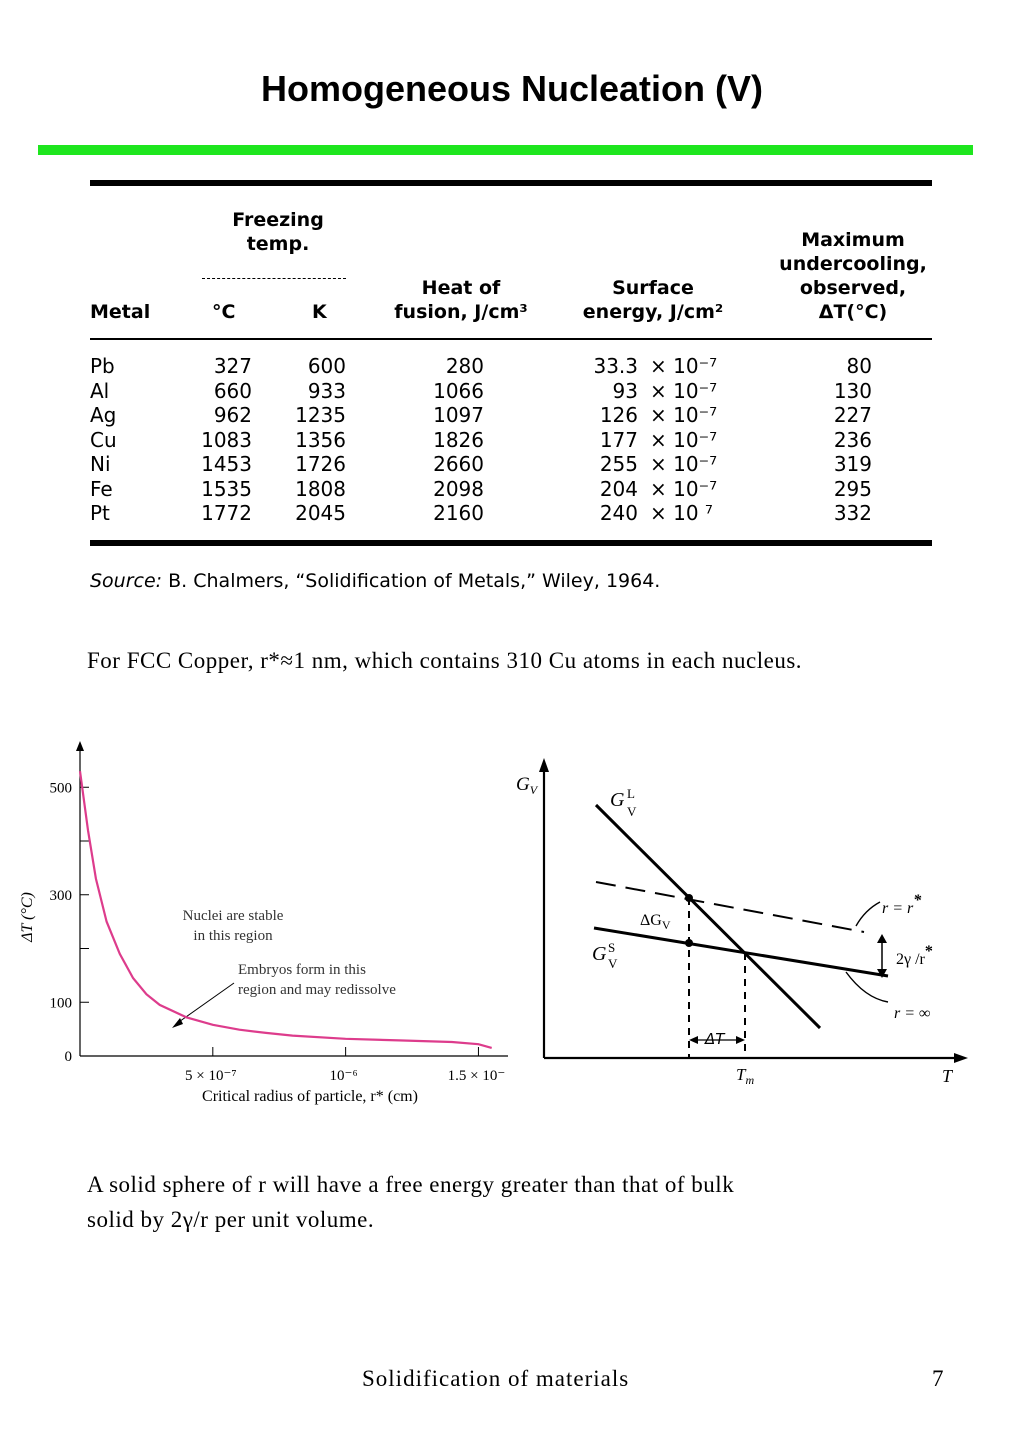 The width and height of the screenshot is (1024, 1446). I want to click on delta-t-label: ΔT, so click(715, 1039).